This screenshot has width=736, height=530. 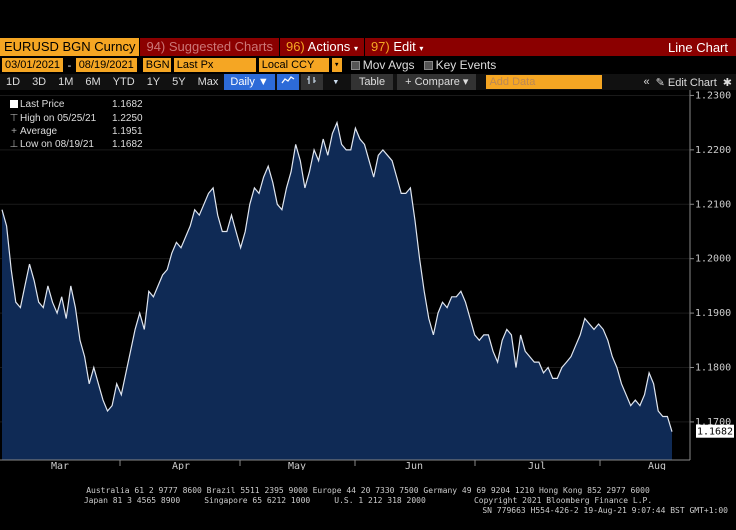 I want to click on view-title: Line Chart, so click(x=698, y=47).